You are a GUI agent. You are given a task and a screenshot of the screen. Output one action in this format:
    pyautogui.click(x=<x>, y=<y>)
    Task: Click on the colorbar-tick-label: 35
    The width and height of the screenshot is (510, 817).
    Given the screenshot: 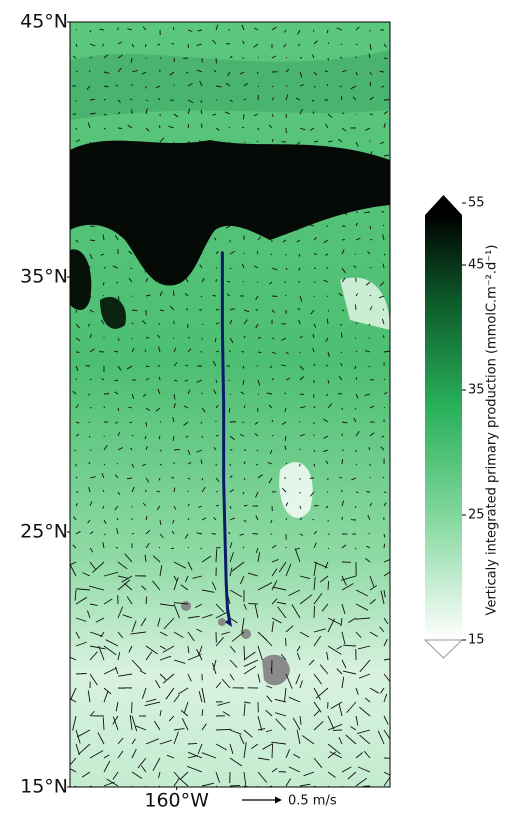 What is the action you would take?
    pyautogui.click(x=476, y=390)
    